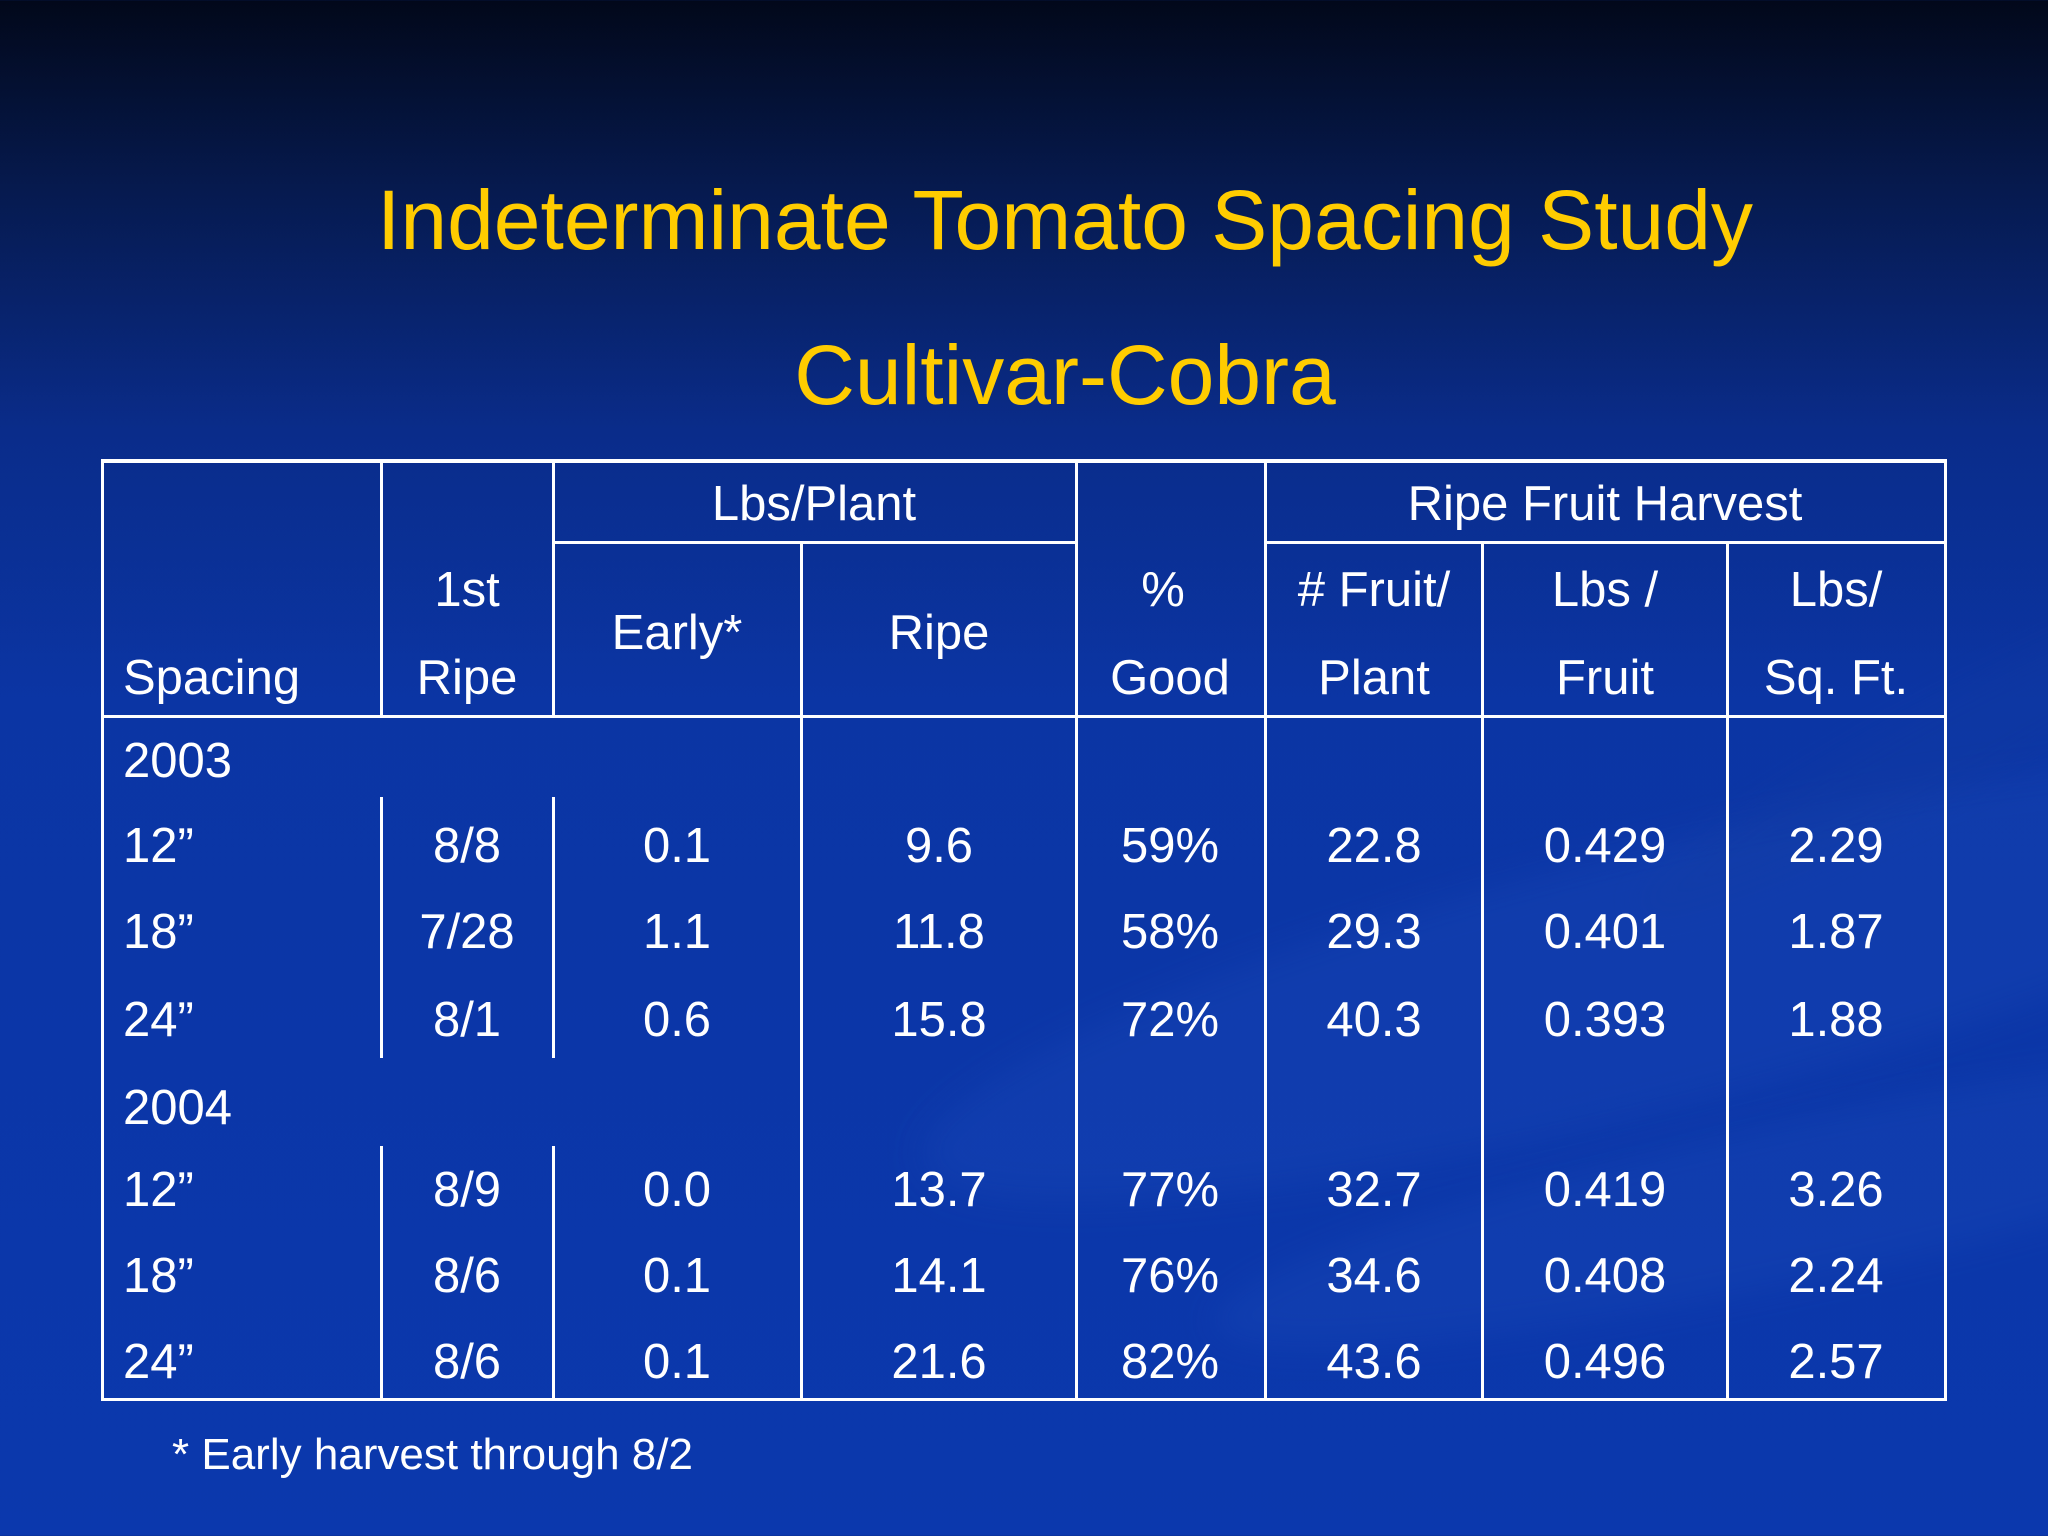 Image resolution: width=2048 pixels, height=1536 pixels. What do you see at coordinates (1065, 375) in the screenshot?
I see `slide-subtitle: Cultivar-Cobra` at bounding box center [1065, 375].